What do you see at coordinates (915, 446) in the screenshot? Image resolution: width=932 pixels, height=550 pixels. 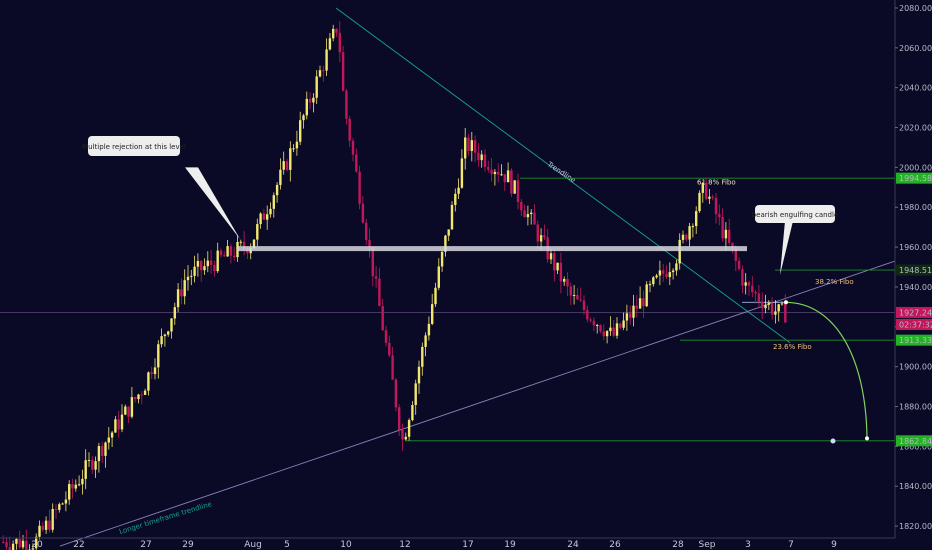 I see `price-tick-label: 1860.000` at bounding box center [915, 446].